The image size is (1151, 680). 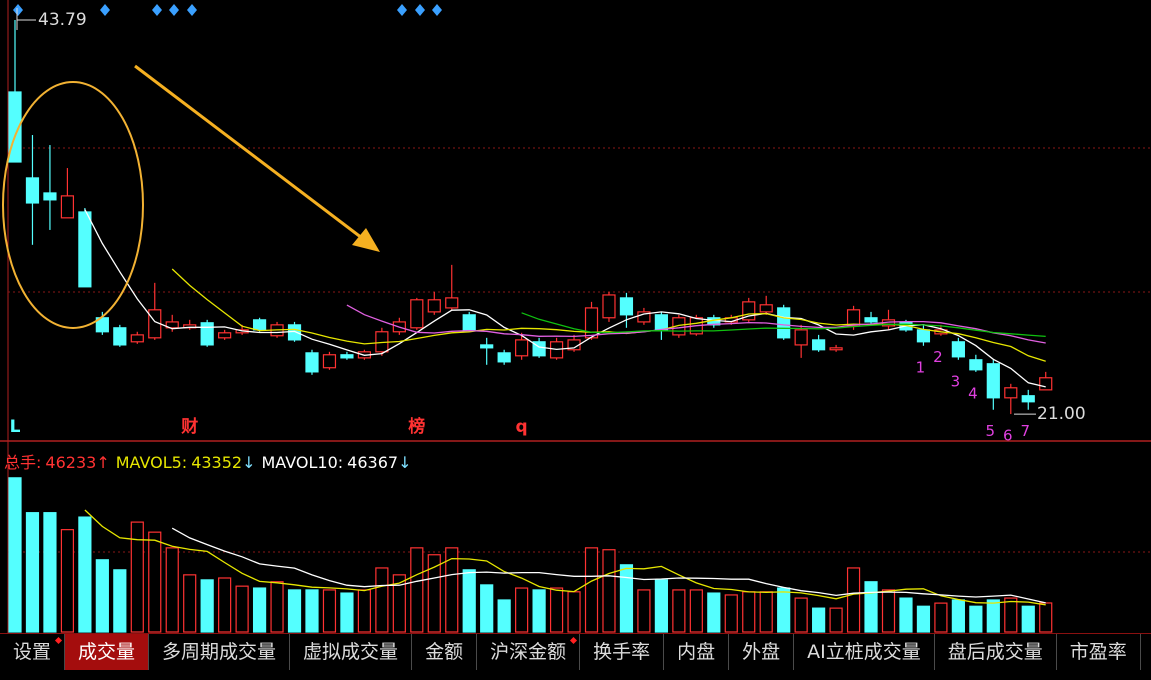 I want to click on tab: 盘后成交量, so click(x=996, y=652).